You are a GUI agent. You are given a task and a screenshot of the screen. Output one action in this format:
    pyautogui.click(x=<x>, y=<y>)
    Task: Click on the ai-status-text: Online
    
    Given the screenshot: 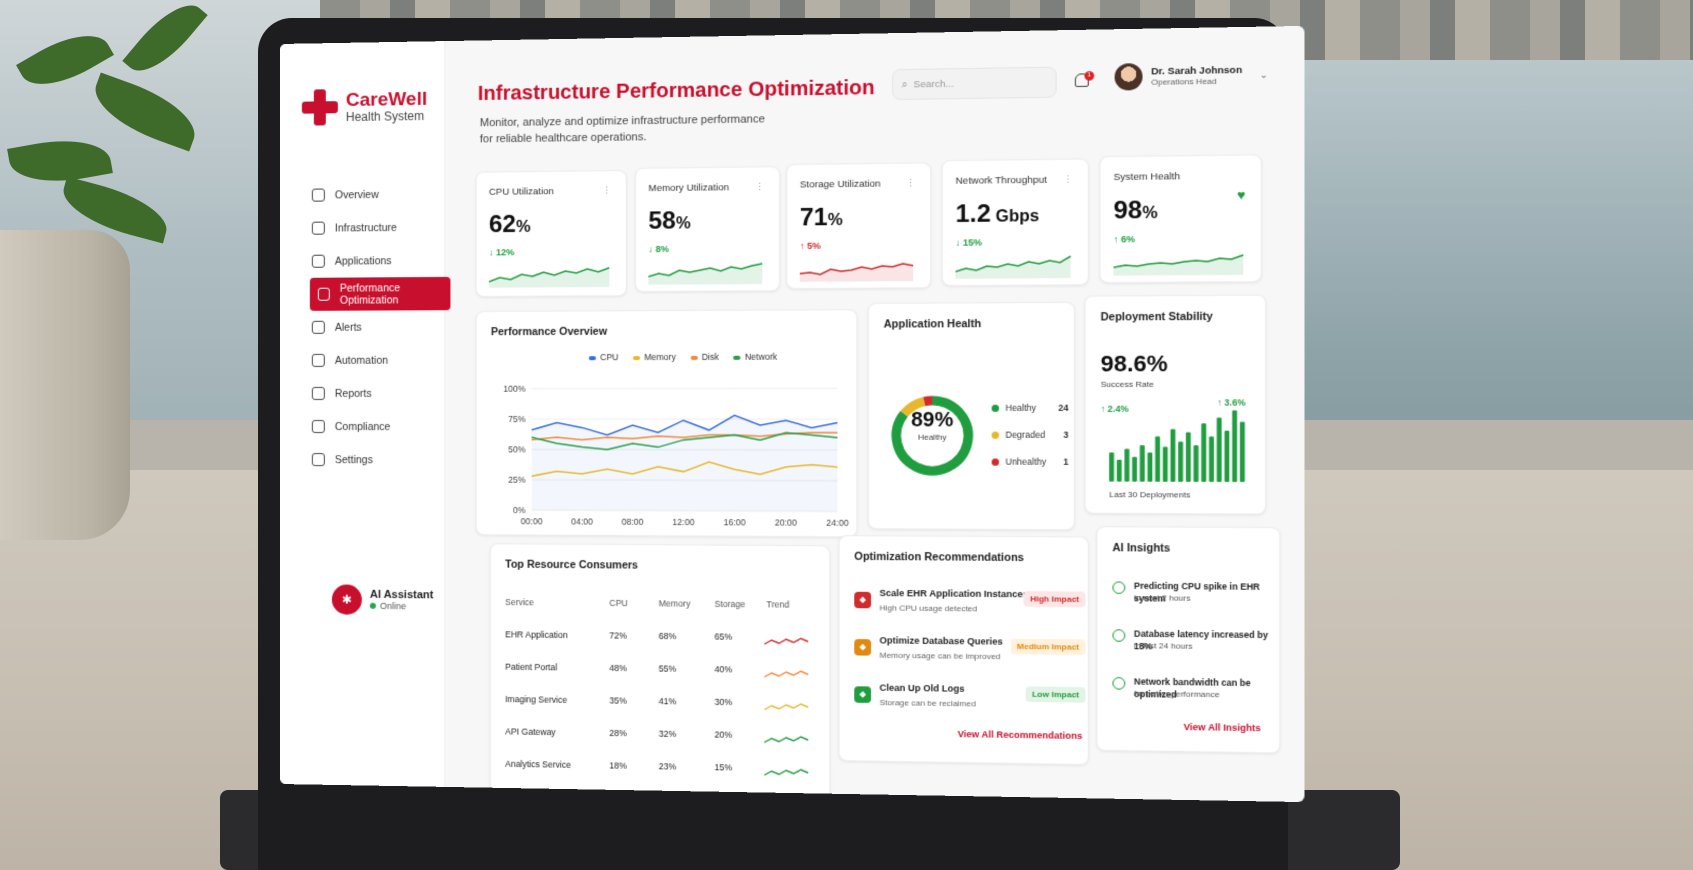 What is the action you would take?
    pyautogui.click(x=393, y=606)
    